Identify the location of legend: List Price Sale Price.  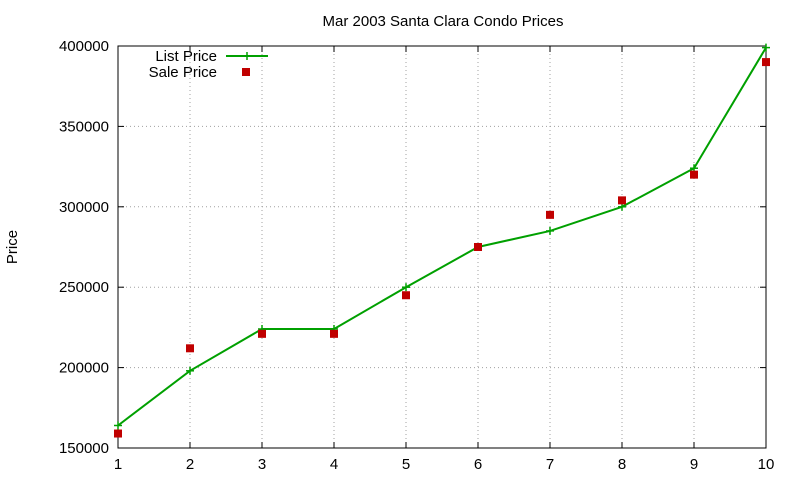
(208, 64).